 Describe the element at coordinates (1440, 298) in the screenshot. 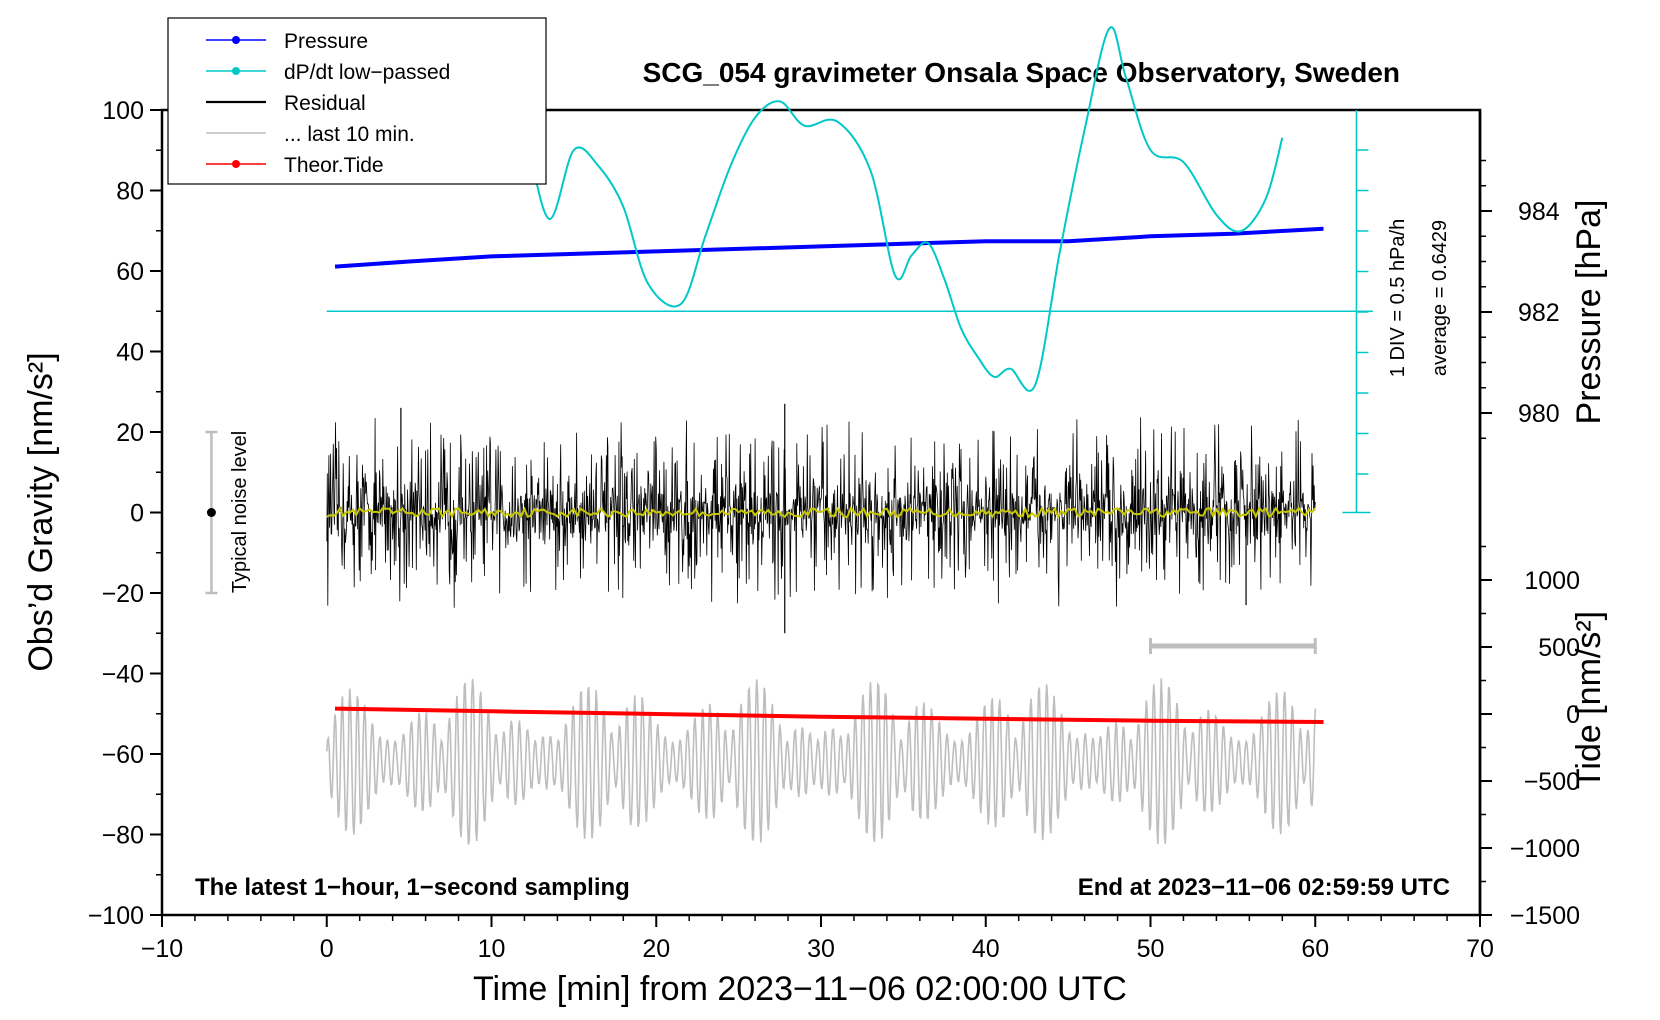

I see `dpdt-average-label: average = 0.6429` at that location.